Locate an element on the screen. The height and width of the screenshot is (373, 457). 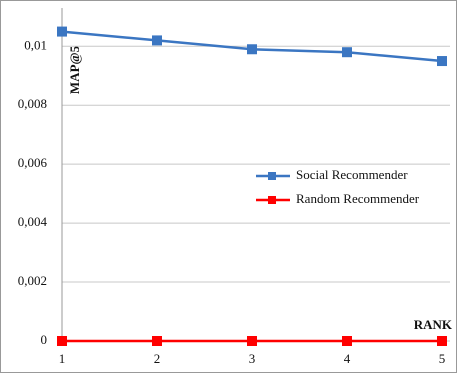
legend-label: Social Recommender is located at coordinates (352, 174).